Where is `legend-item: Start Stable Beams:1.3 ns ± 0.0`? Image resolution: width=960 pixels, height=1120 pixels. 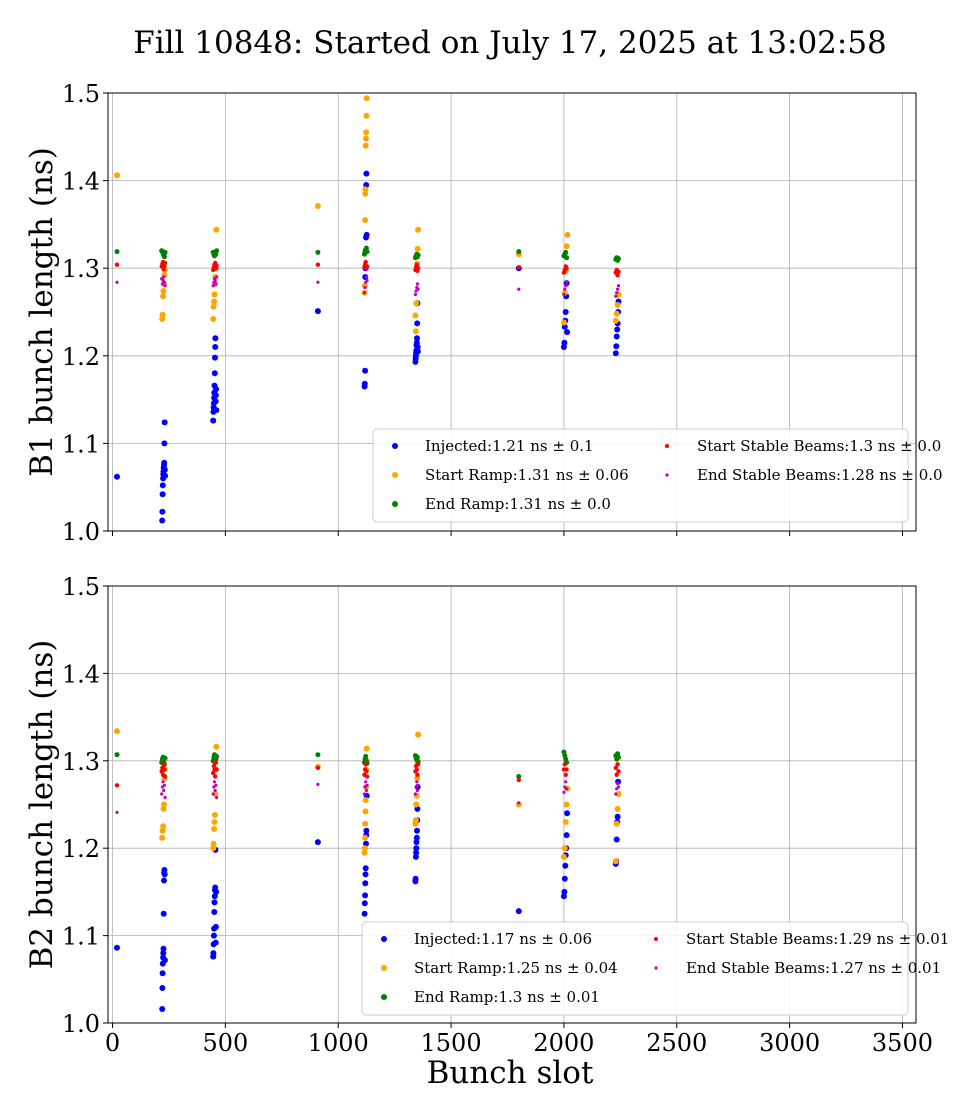 legend-item: Start Stable Beams:1.3 ns ± 0.0 is located at coordinates (803, 446).